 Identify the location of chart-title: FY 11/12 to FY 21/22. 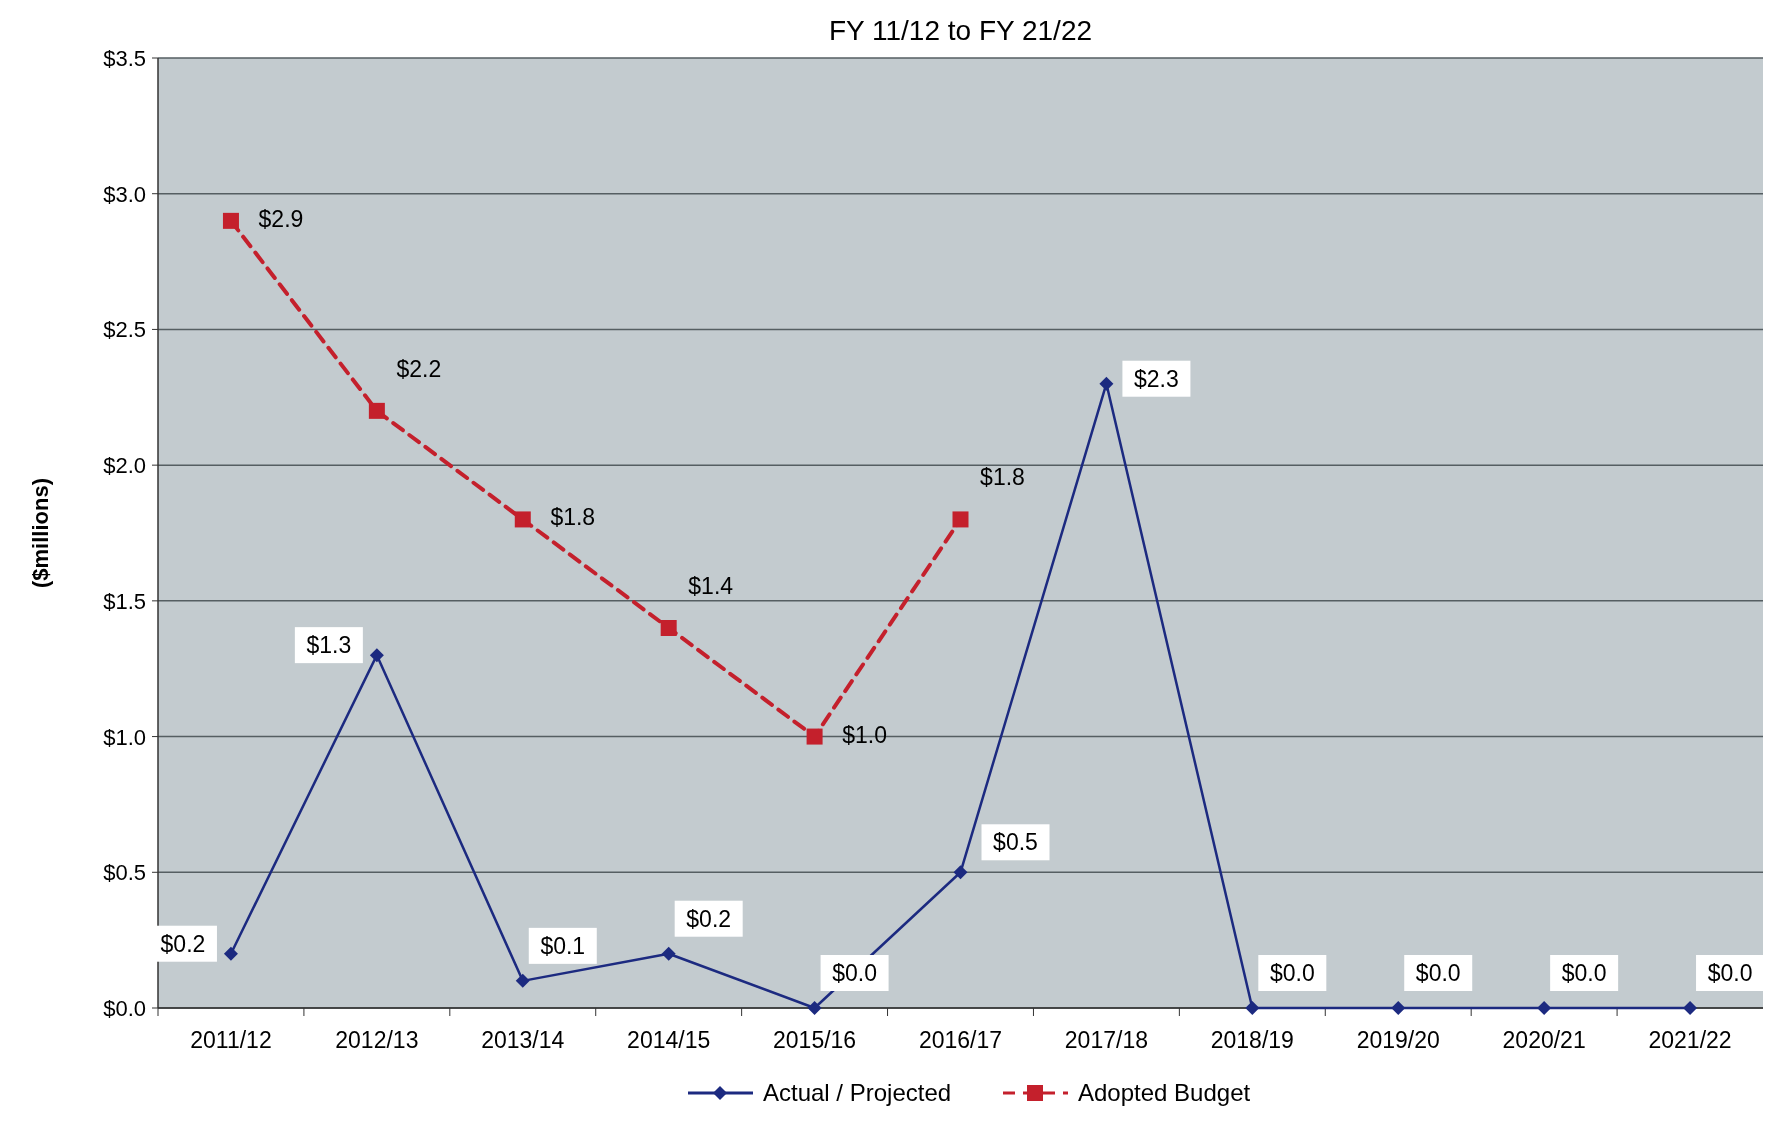
(960, 30).